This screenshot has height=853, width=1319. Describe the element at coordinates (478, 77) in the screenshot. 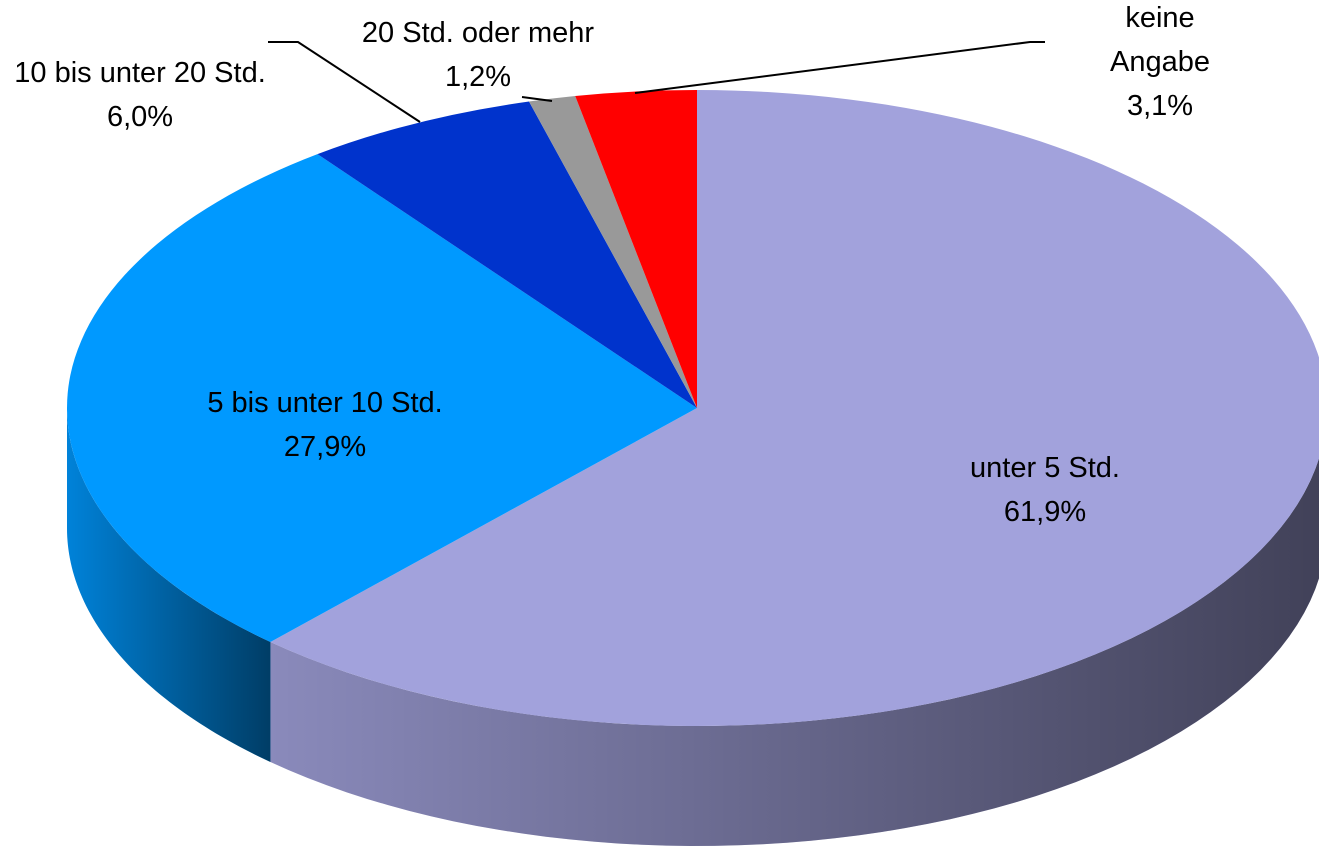

I see `value-label: 1,2%` at that location.